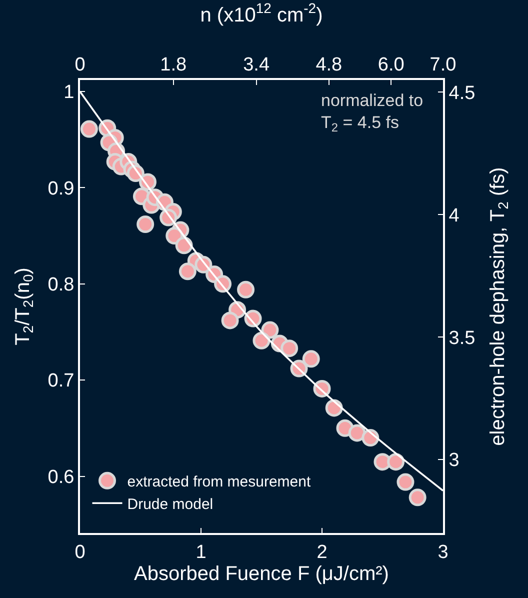 This screenshot has width=528, height=598. What do you see at coordinates (322, 552) in the screenshot?
I see `x-tick-label: 2` at bounding box center [322, 552].